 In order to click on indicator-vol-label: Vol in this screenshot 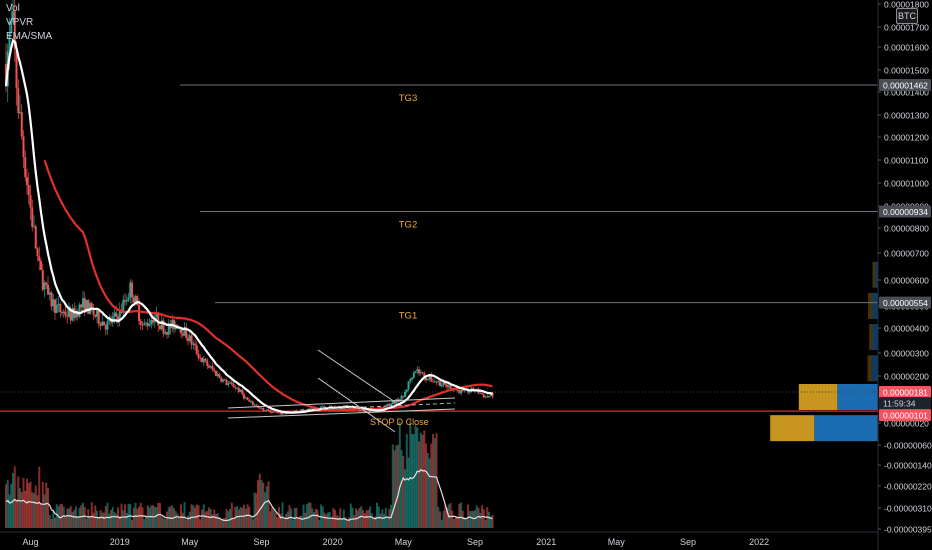, I will do `click(13, 8)`.